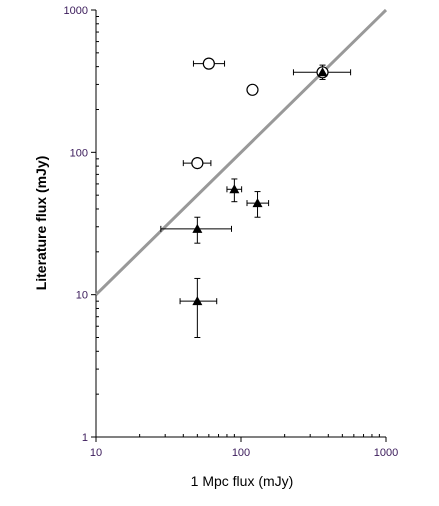 Image resolution: width=439 pixels, height=506 pixels. Describe the element at coordinates (96, 453) in the screenshot. I see `x-tick-label: 10` at that location.